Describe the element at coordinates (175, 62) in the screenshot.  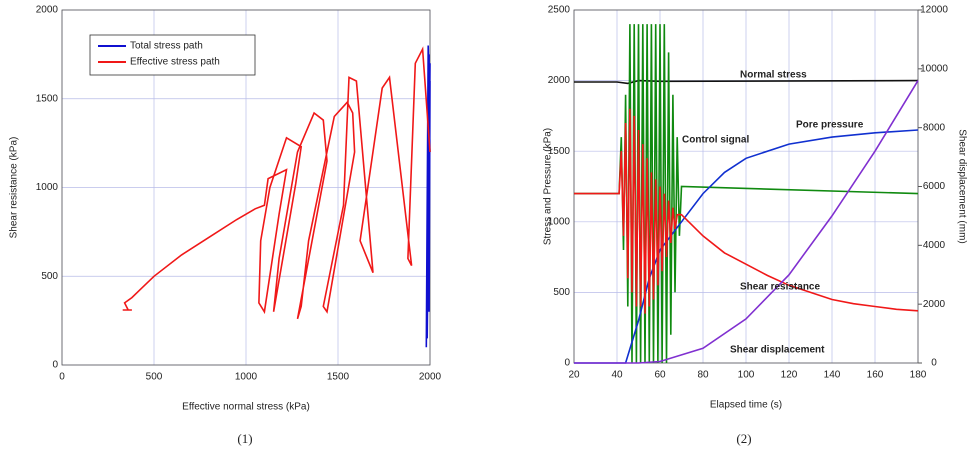
I see `legend-label: Effective stress path` at that location.